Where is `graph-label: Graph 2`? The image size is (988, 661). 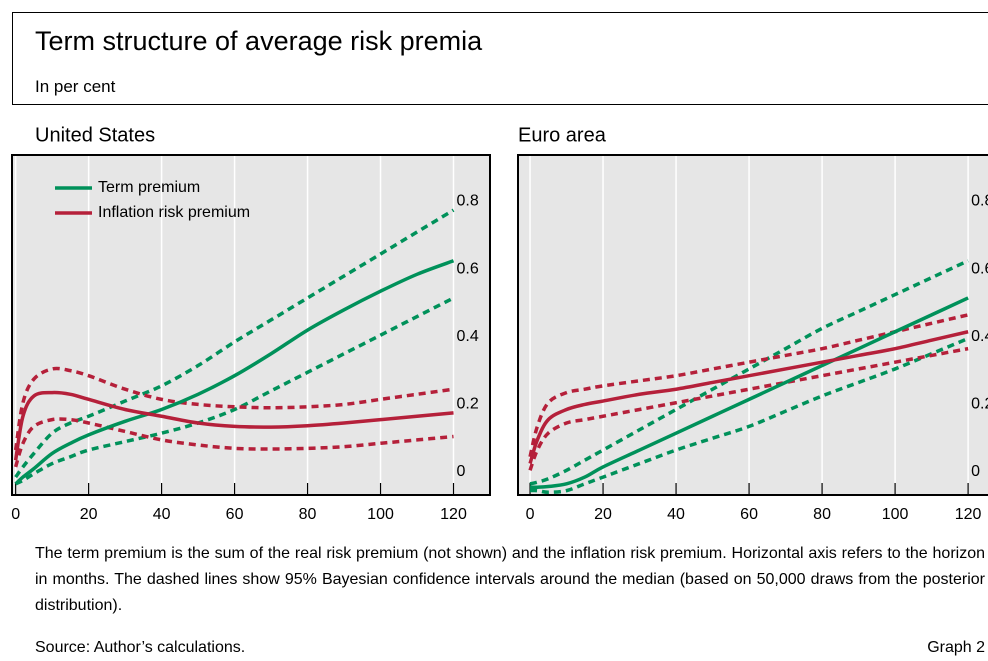
graph-label: Graph 2 is located at coordinates (956, 647).